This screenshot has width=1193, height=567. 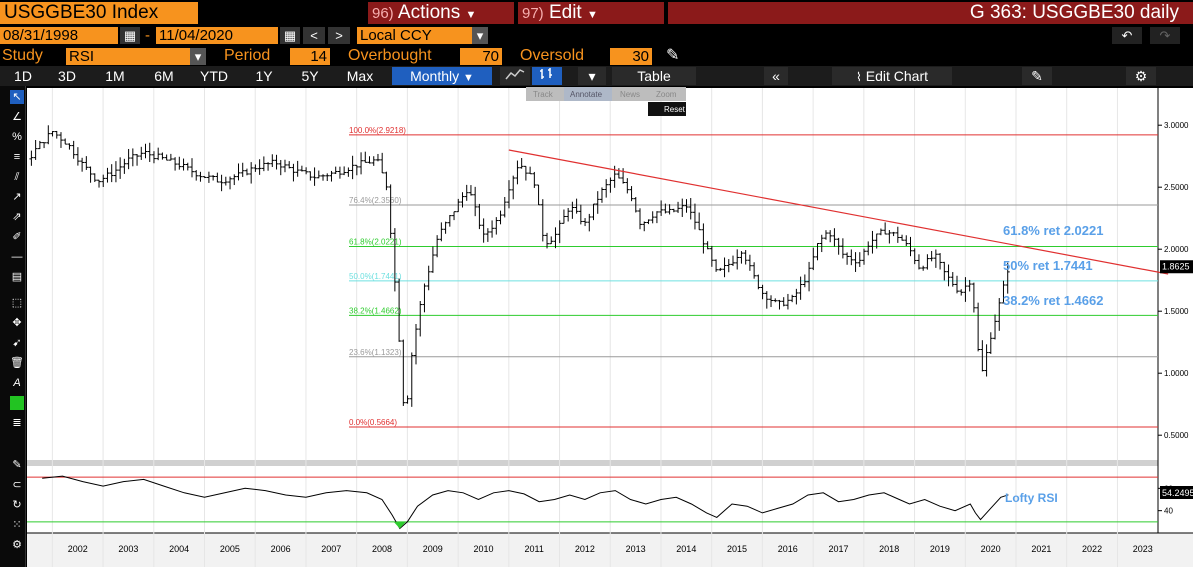 What do you see at coordinates (314, 35) in the screenshot?
I see `chevron-left-icon: <` at bounding box center [314, 35].